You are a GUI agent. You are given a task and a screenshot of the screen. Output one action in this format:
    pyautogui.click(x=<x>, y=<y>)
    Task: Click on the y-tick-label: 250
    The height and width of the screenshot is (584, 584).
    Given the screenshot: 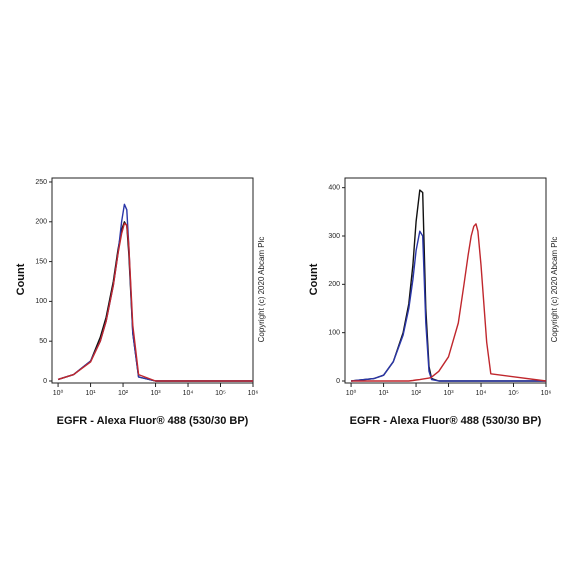 What is the action you would take?
    pyautogui.click(x=41, y=182)
    